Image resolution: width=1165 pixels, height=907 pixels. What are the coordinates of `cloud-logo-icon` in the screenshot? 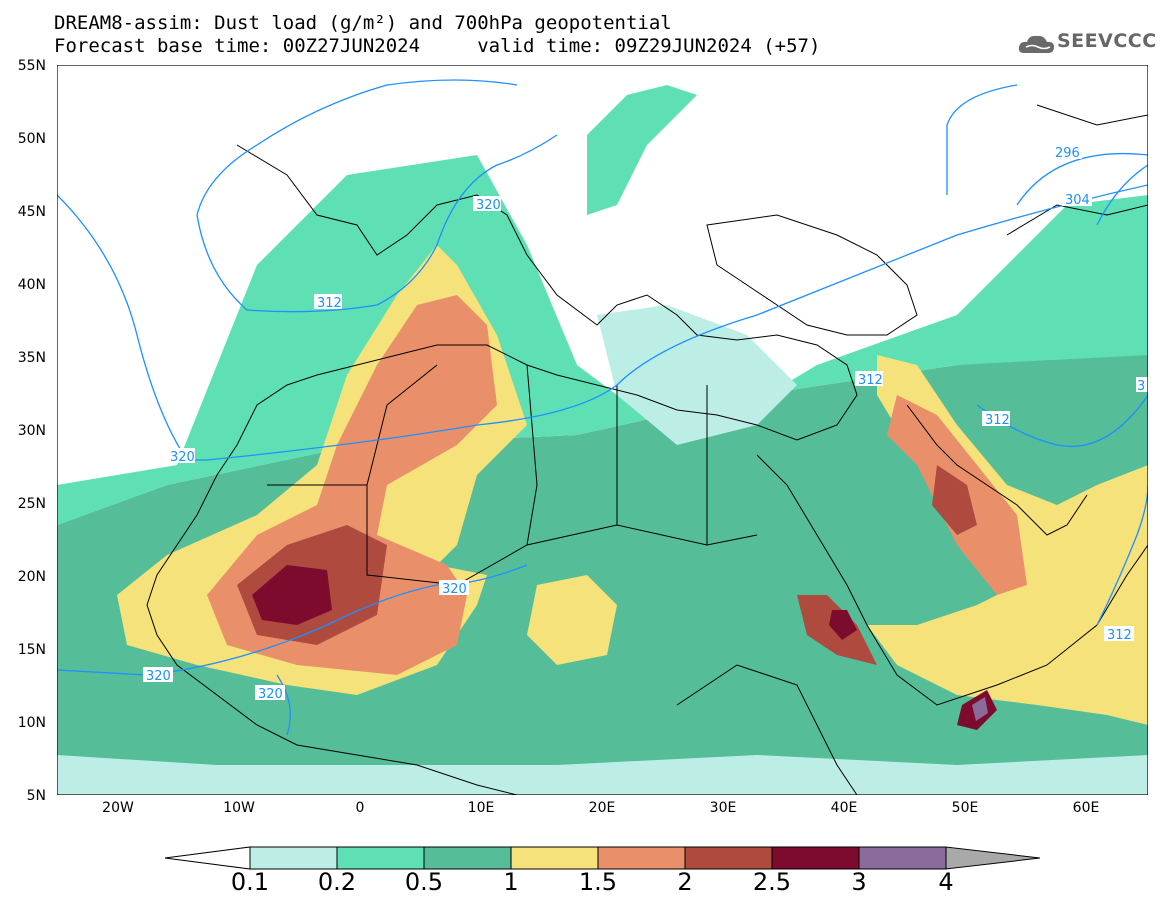 It's located at (1036, 44).